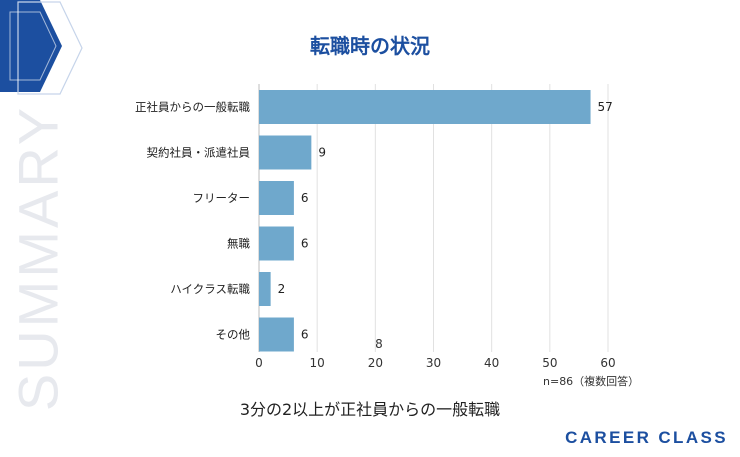  Describe the element at coordinates (238, 244) in the screenshot. I see `category-label: 無職` at that location.